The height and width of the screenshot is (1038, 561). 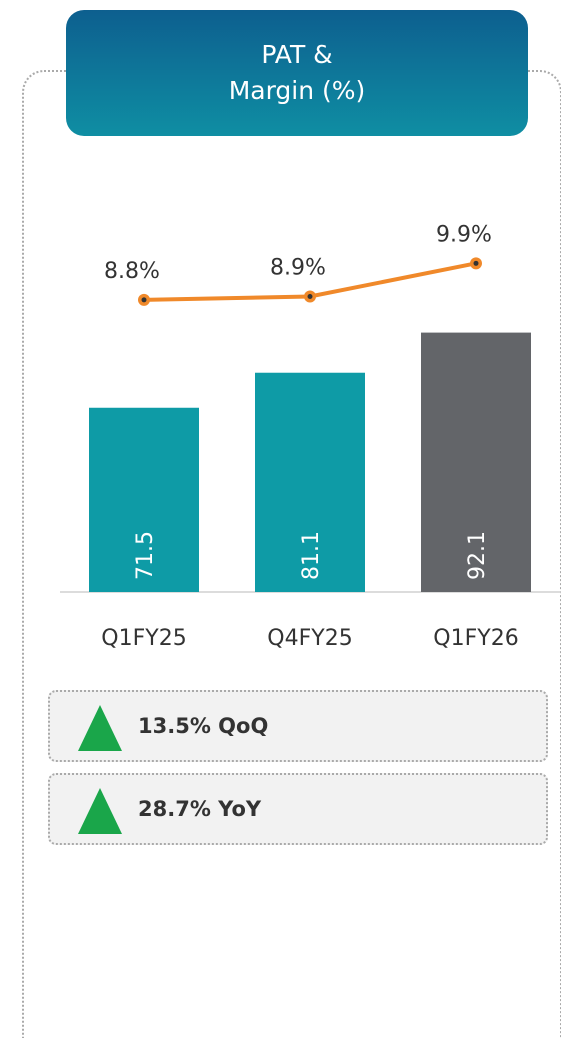 I want to click on margin-value-label: 9.9%, so click(x=464, y=234).